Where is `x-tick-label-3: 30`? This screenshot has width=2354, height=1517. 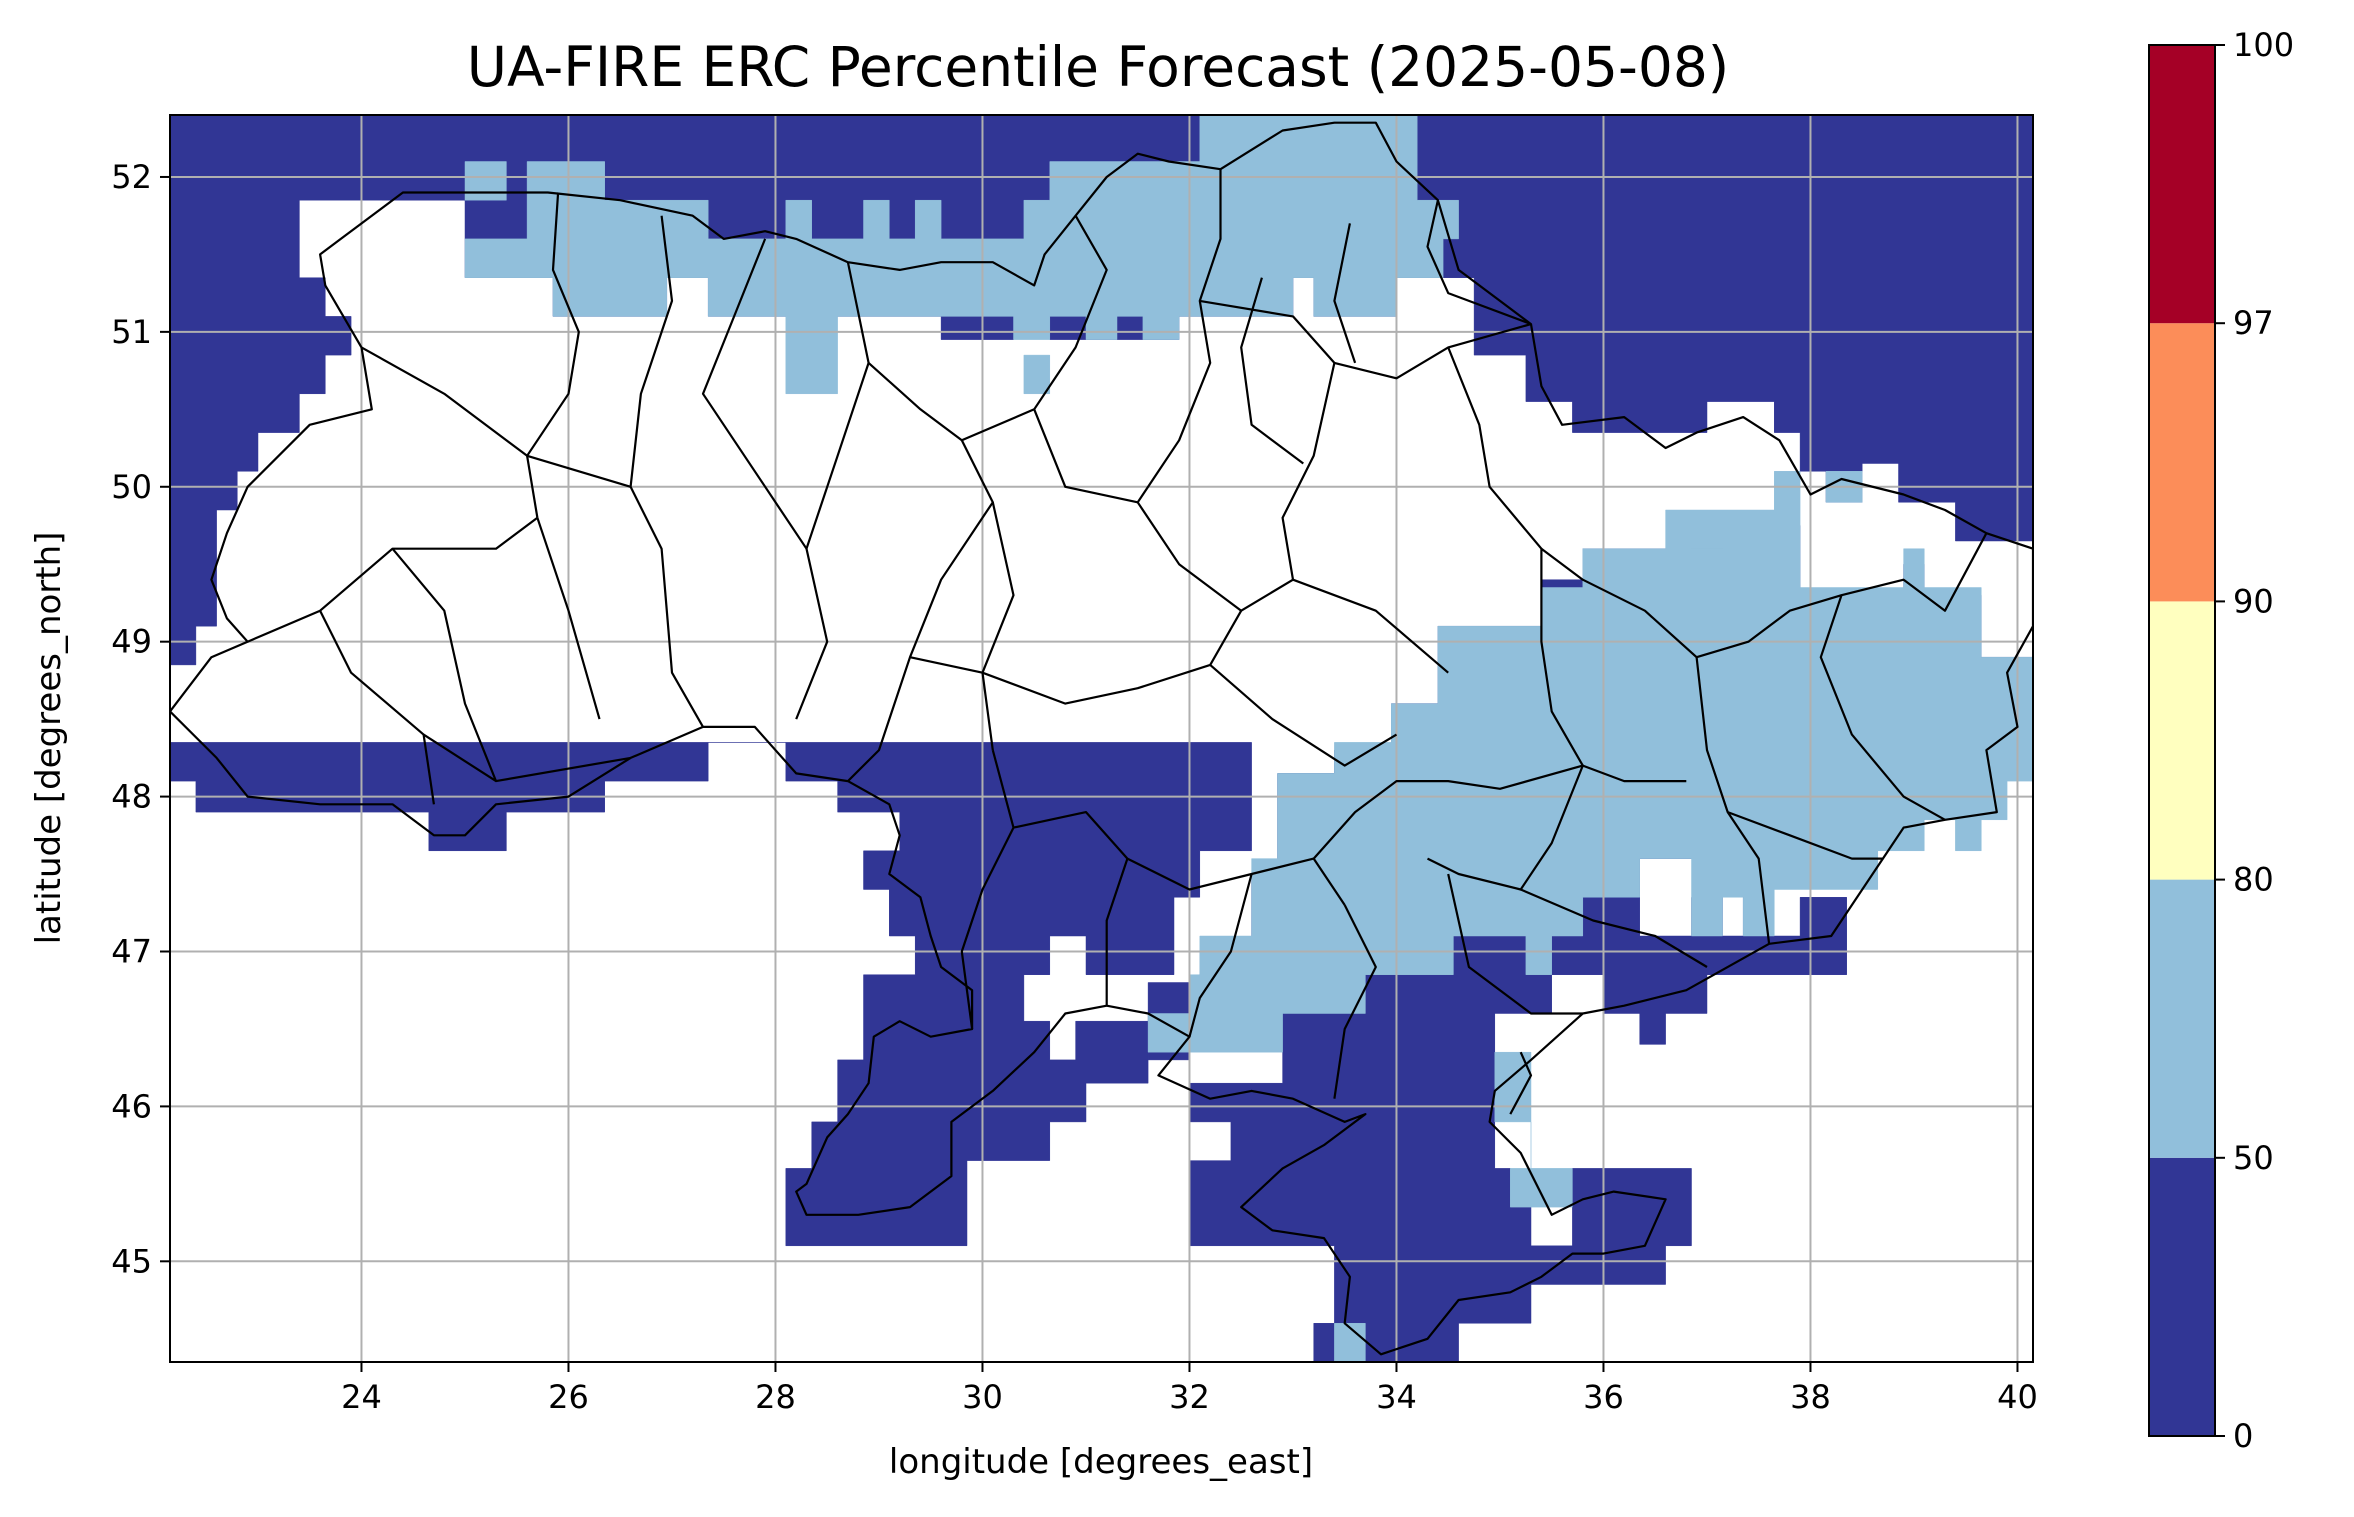 x-tick-label-3: 30 is located at coordinates (982, 1397).